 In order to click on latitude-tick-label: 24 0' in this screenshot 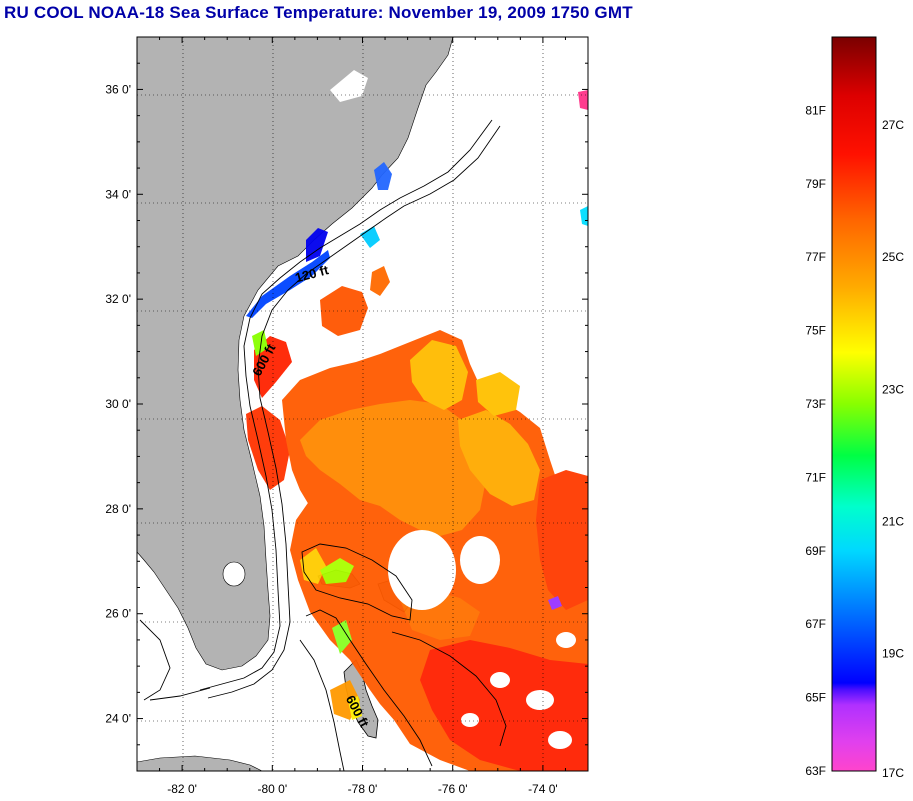, I will do `click(118, 719)`.